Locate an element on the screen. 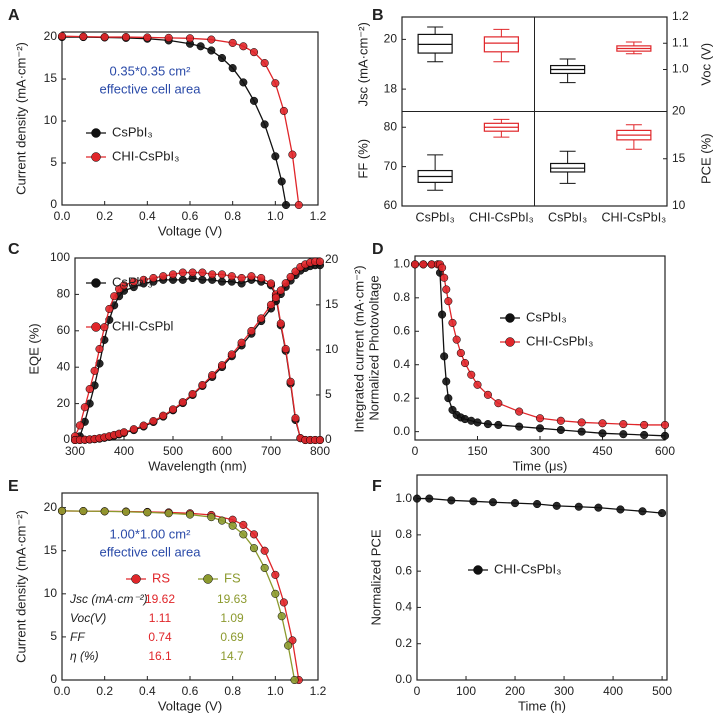 This screenshot has width=720, height=720. y-tick-label: 10 is located at coordinates (51, 593).